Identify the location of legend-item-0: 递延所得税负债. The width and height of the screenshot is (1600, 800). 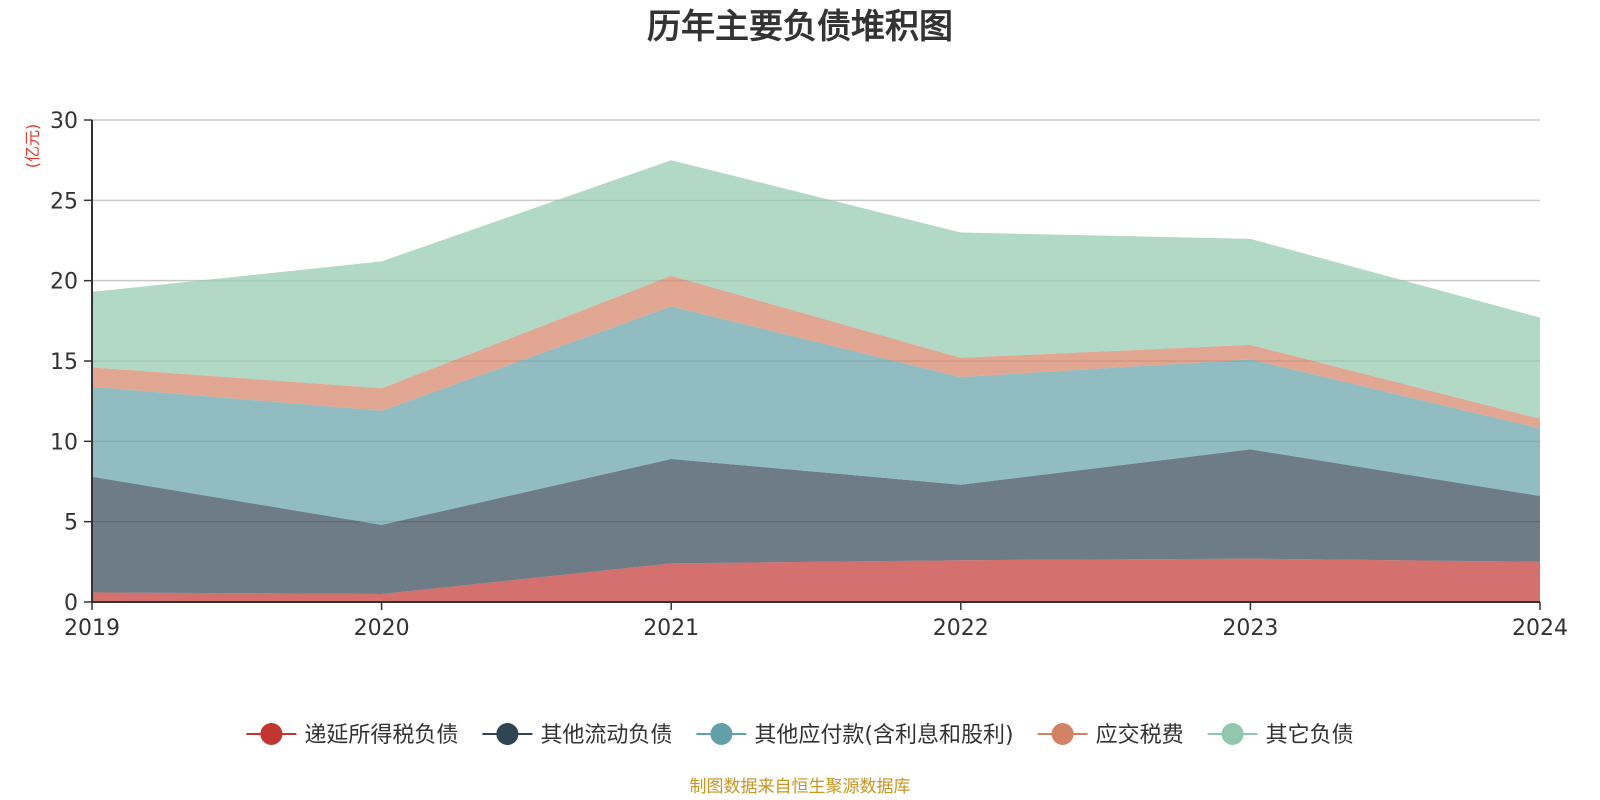
(352, 735).